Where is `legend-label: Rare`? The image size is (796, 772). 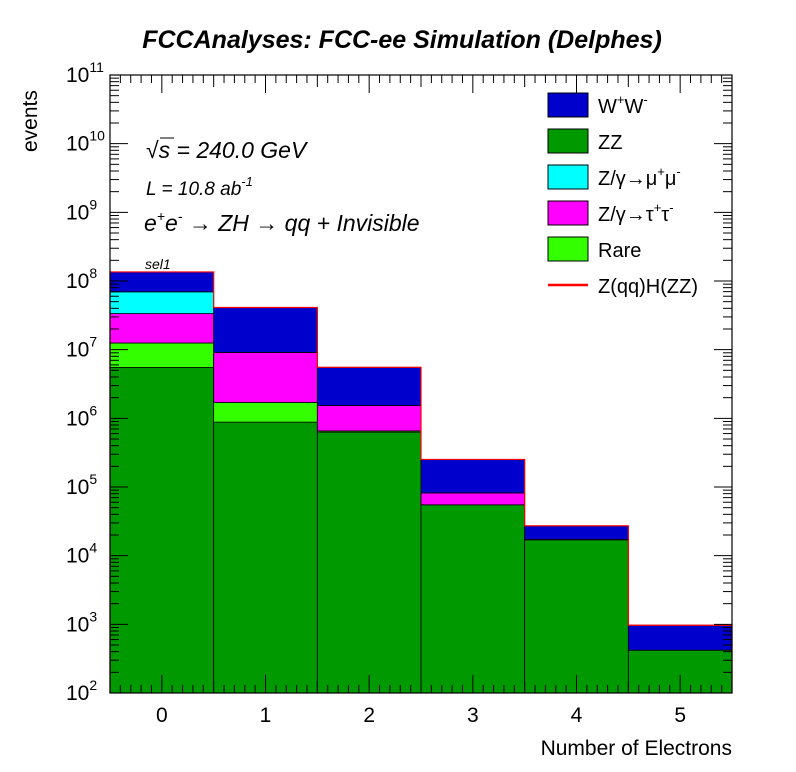 legend-label: Rare is located at coordinates (619, 251).